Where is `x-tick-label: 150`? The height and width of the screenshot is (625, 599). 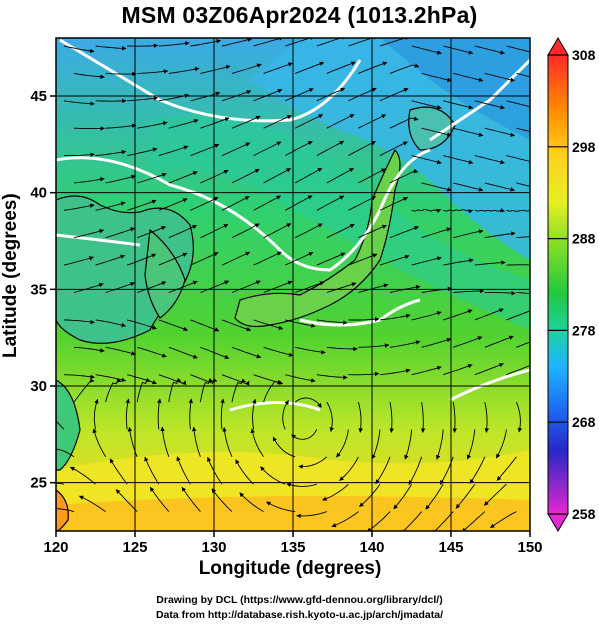
x-tick-label: 150 is located at coordinates (529, 547).